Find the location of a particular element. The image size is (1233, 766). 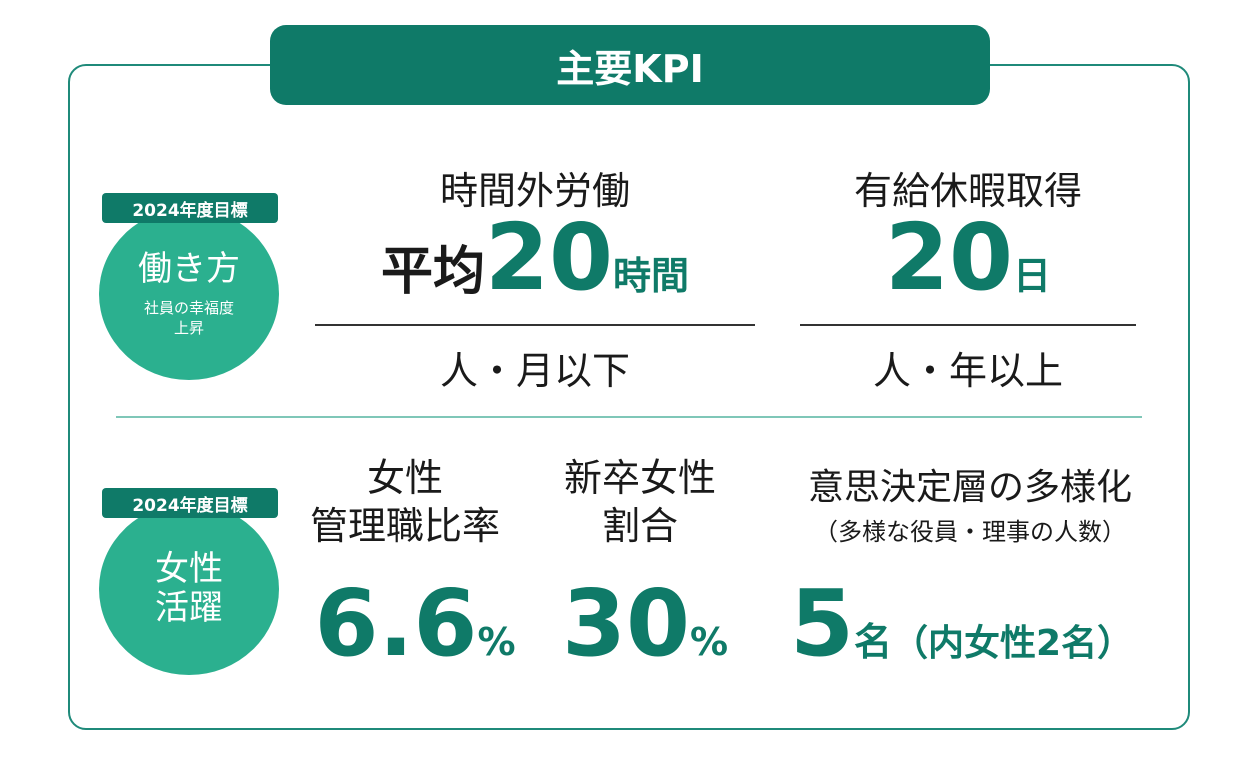

circle-sub-line-2: 上昇 is located at coordinates (188, 327).